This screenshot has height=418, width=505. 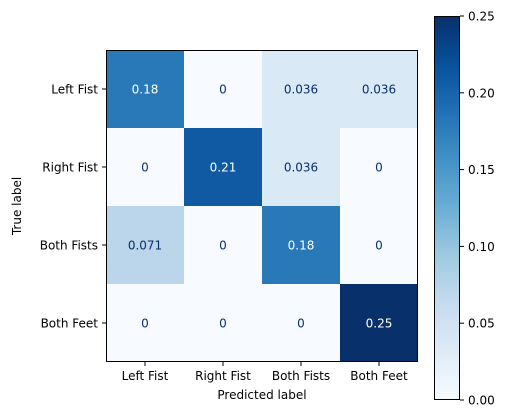 What do you see at coordinates (265, 372) in the screenshot?
I see `x-axis-ticks: Left Fist Right Fist Both Fists Both Feet` at bounding box center [265, 372].